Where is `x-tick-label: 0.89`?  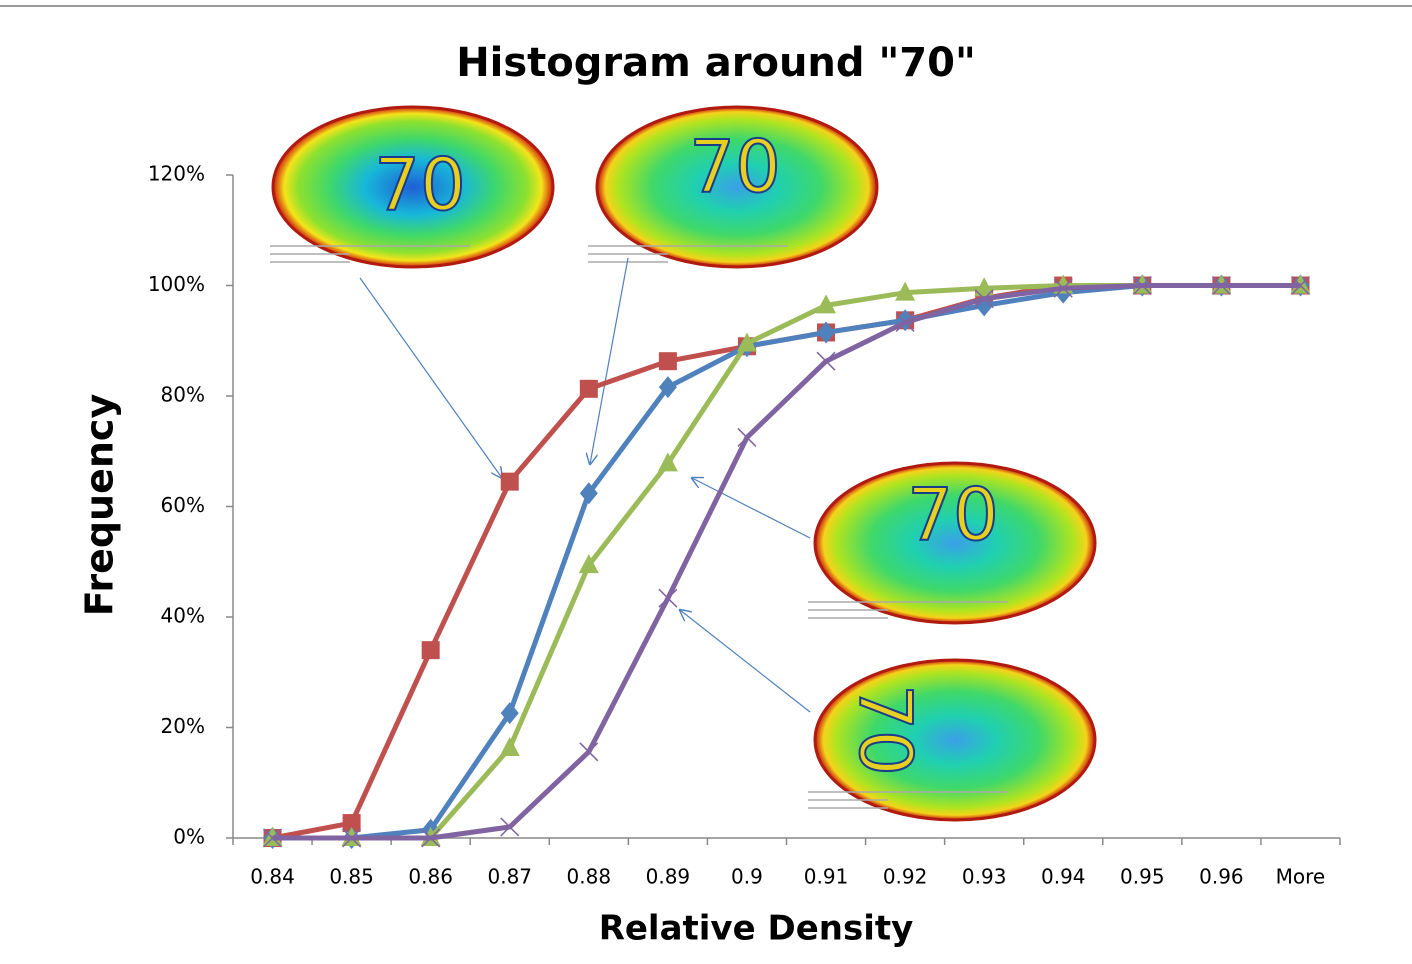
x-tick-label: 0.89 is located at coordinates (668, 877).